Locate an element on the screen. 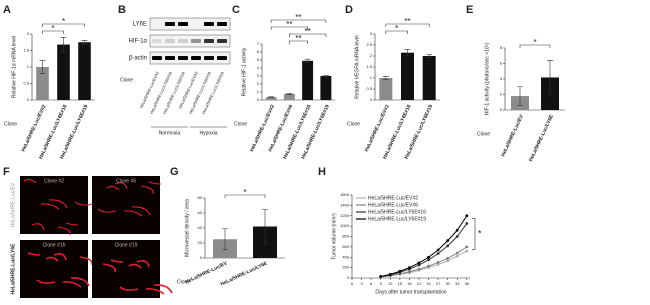 The image size is (650, 305). y-tick-label: 1 is located at coordinates (28, 66).